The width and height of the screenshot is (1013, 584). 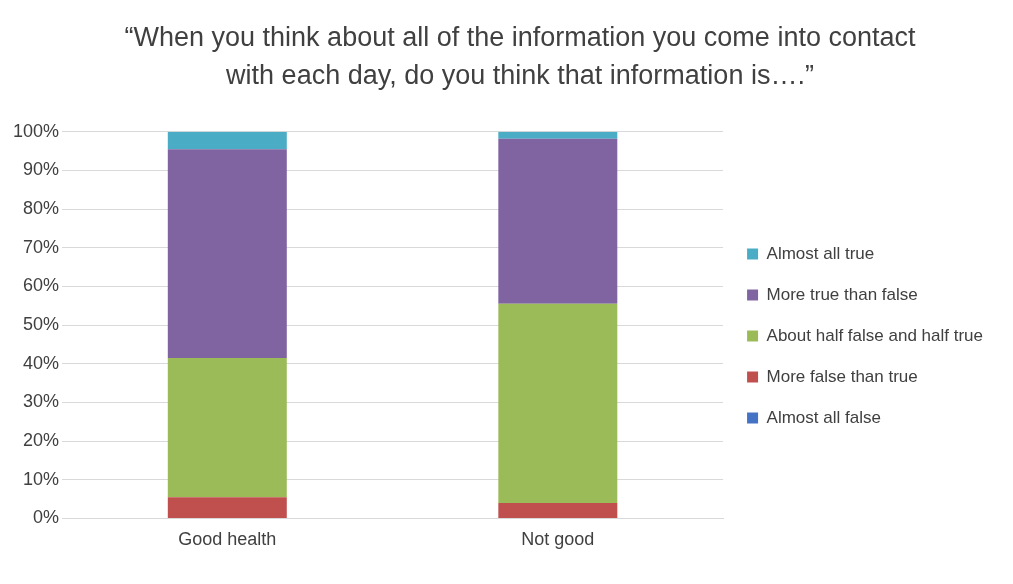 I want to click on y-tick-label: 90%, so click(x=41, y=169).